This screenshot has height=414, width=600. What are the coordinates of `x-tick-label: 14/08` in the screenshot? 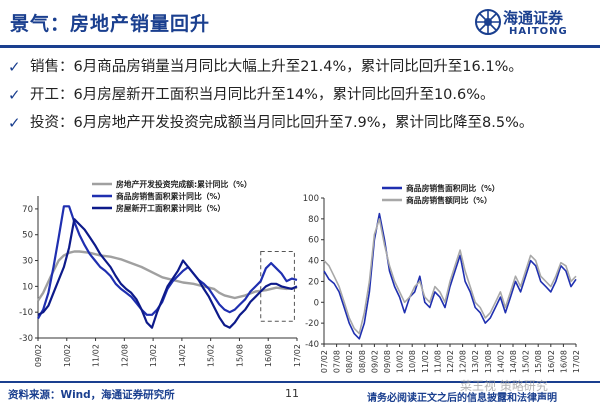 It's located at (513, 361).